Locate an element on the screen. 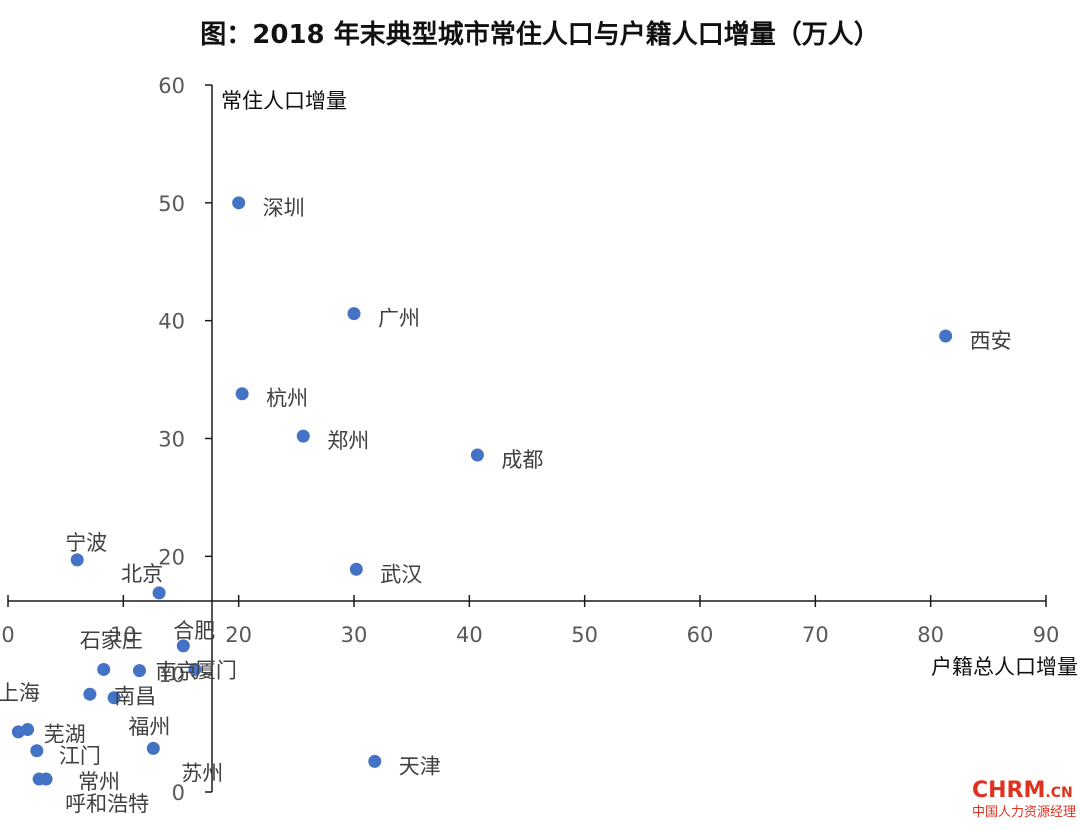  point-label: 福州 is located at coordinates (149, 727).